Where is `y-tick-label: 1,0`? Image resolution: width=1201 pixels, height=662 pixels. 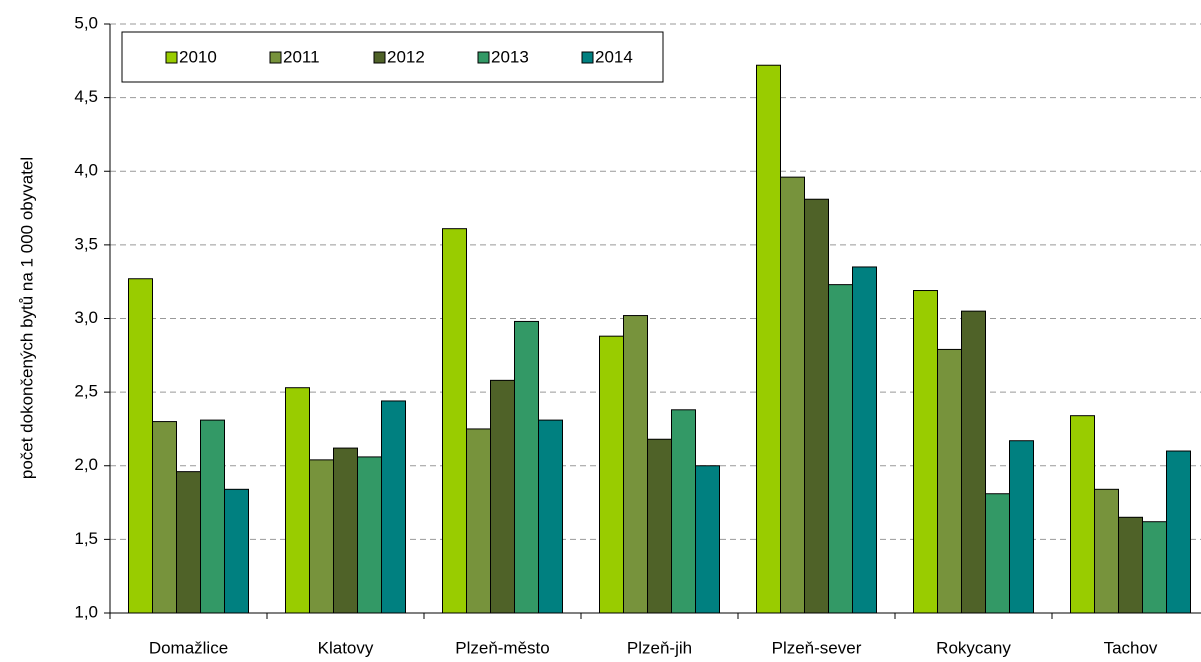 y-tick-label: 1,0 is located at coordinates (86, 611).